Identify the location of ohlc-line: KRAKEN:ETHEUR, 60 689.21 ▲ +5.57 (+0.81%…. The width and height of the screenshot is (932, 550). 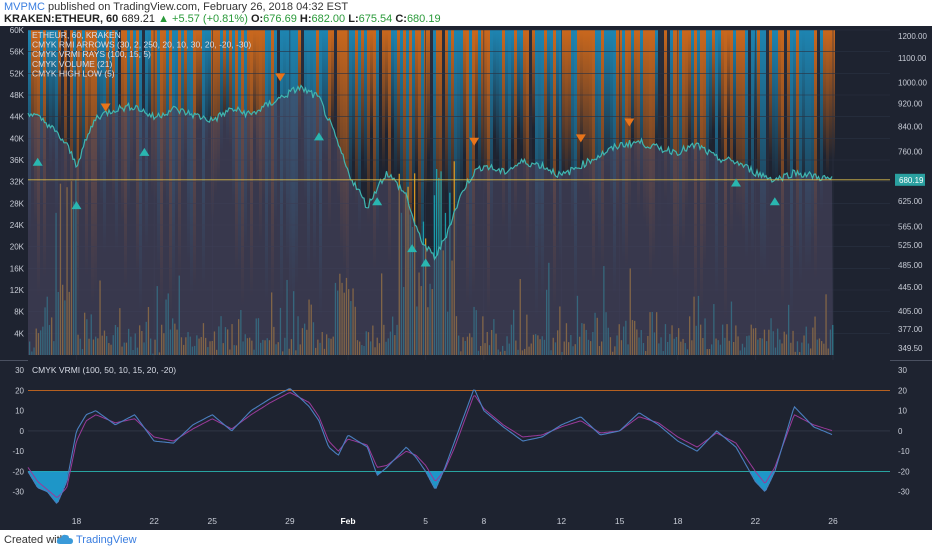
(222, 19).